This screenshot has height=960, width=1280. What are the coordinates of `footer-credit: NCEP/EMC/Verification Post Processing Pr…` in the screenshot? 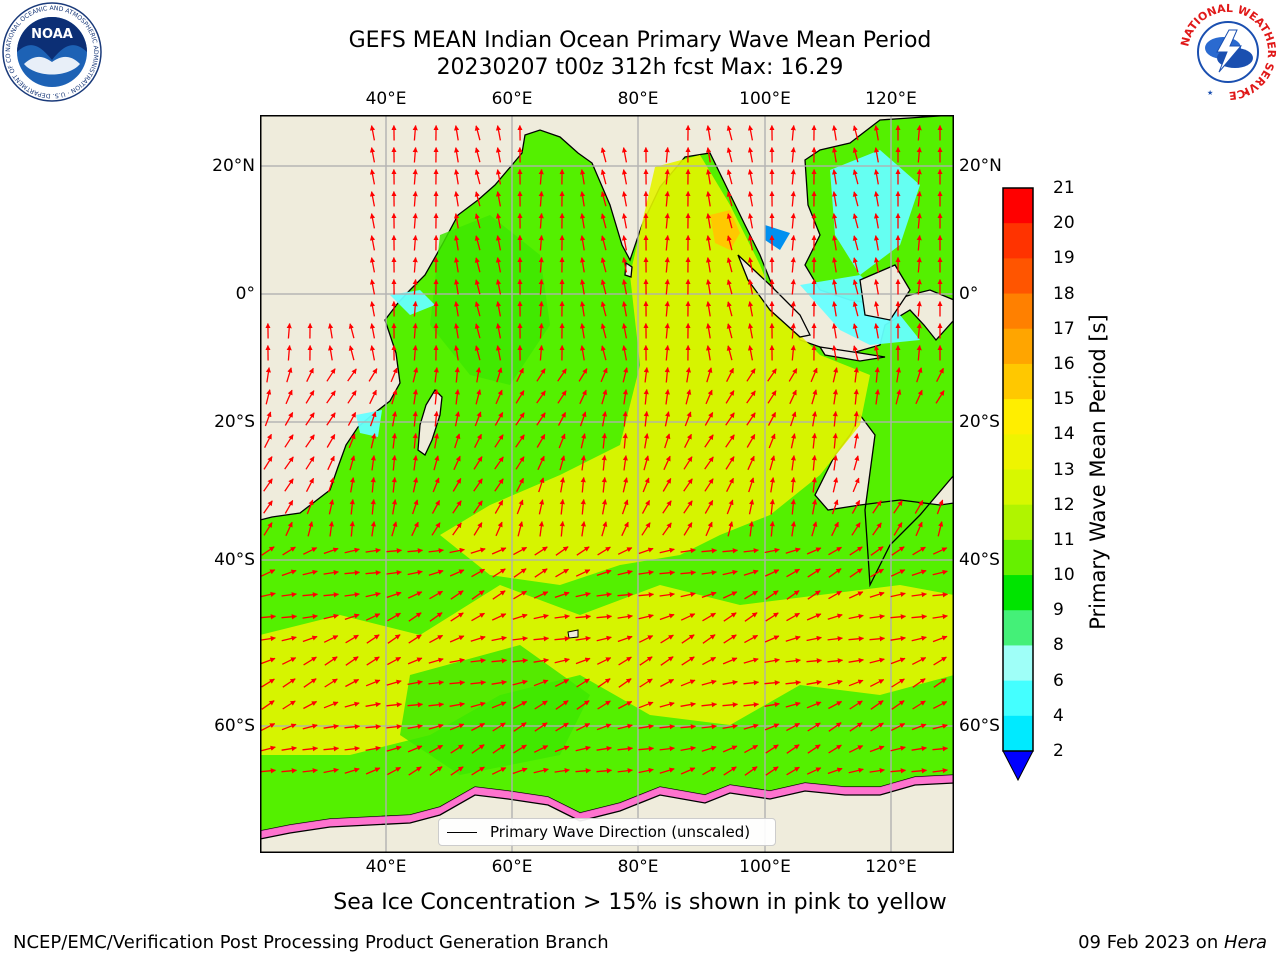 It's located at (311, 942).